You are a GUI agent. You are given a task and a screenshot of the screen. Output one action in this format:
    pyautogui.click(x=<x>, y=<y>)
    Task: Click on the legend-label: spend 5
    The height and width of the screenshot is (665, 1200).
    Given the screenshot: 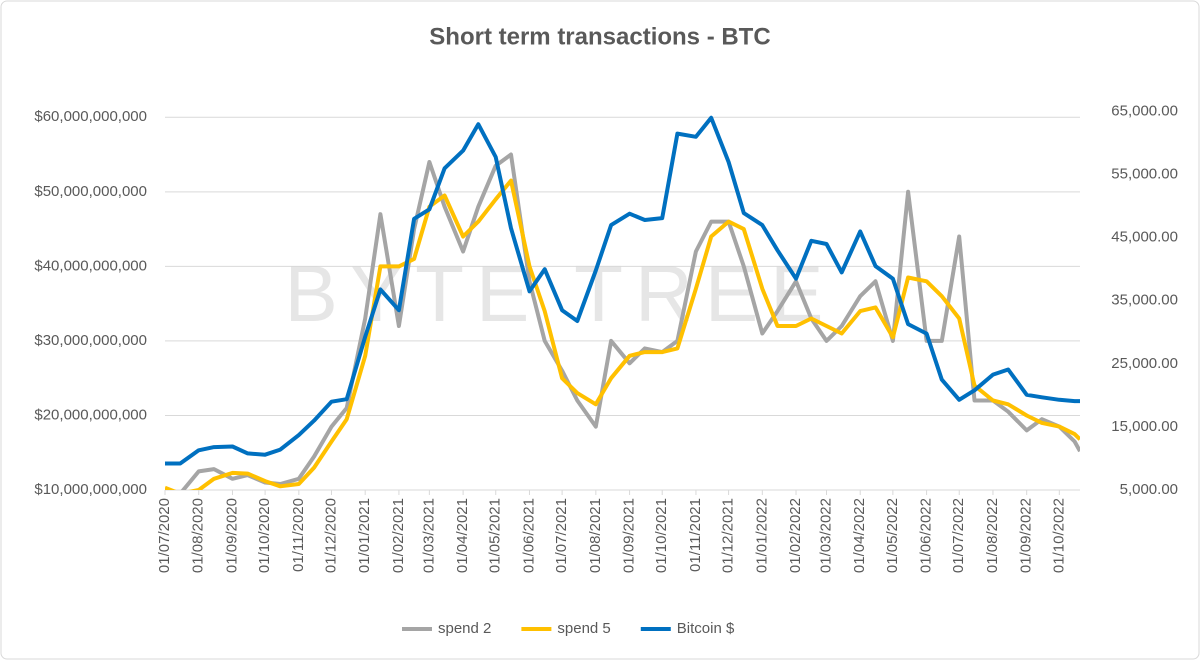 What is the action you would take?
    pyautogui.click(x=583, y=628)
    